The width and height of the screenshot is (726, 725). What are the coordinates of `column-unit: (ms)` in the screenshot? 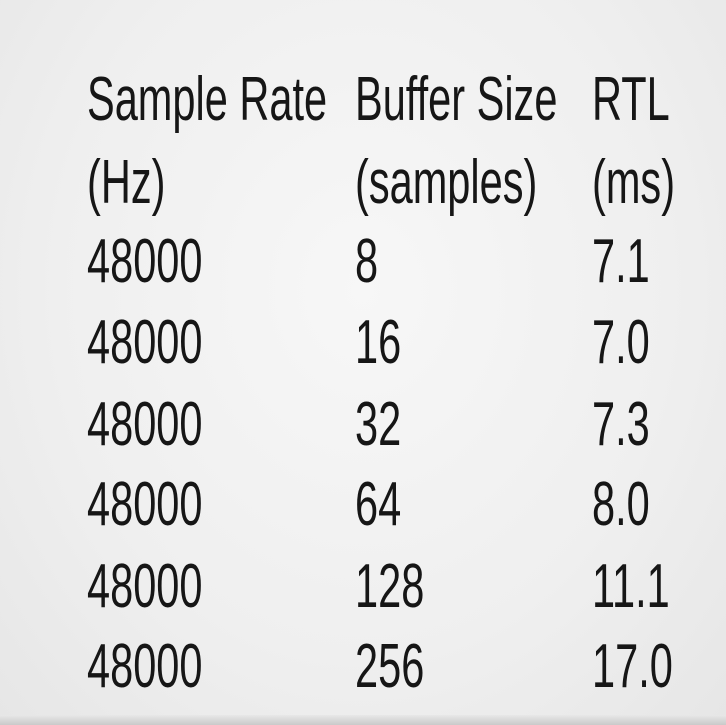 It's located at (634, 182).